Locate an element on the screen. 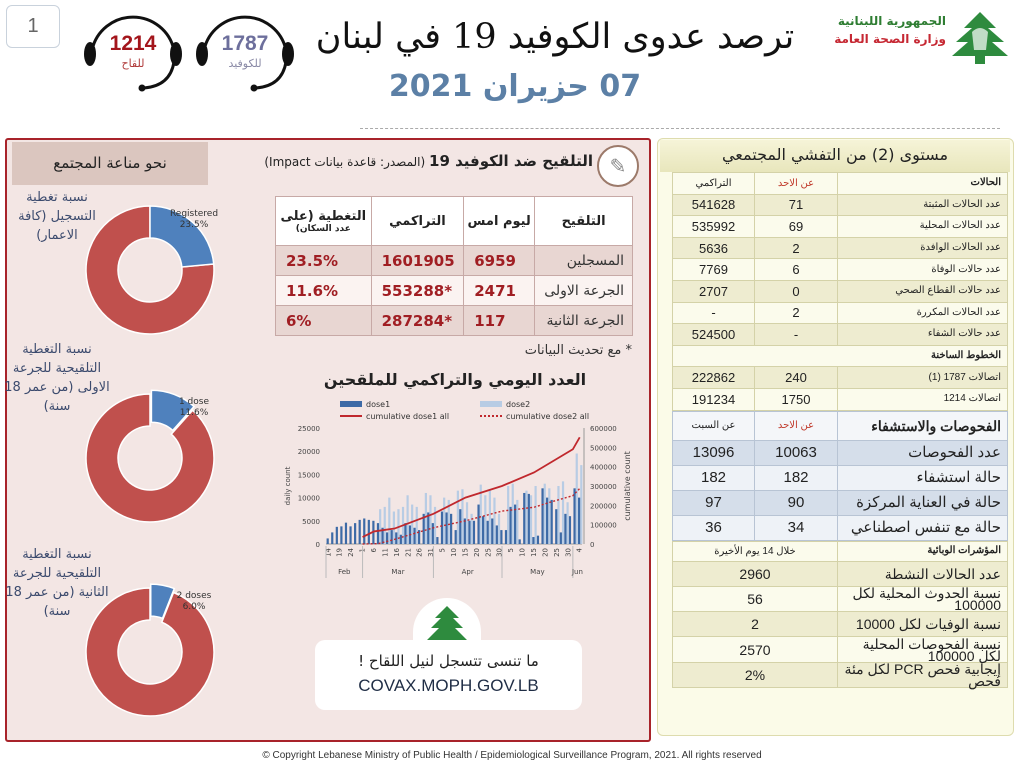  label-cell: إيجابية فحص PCR لكل مئة فحص is located at coordinates (922, 675).